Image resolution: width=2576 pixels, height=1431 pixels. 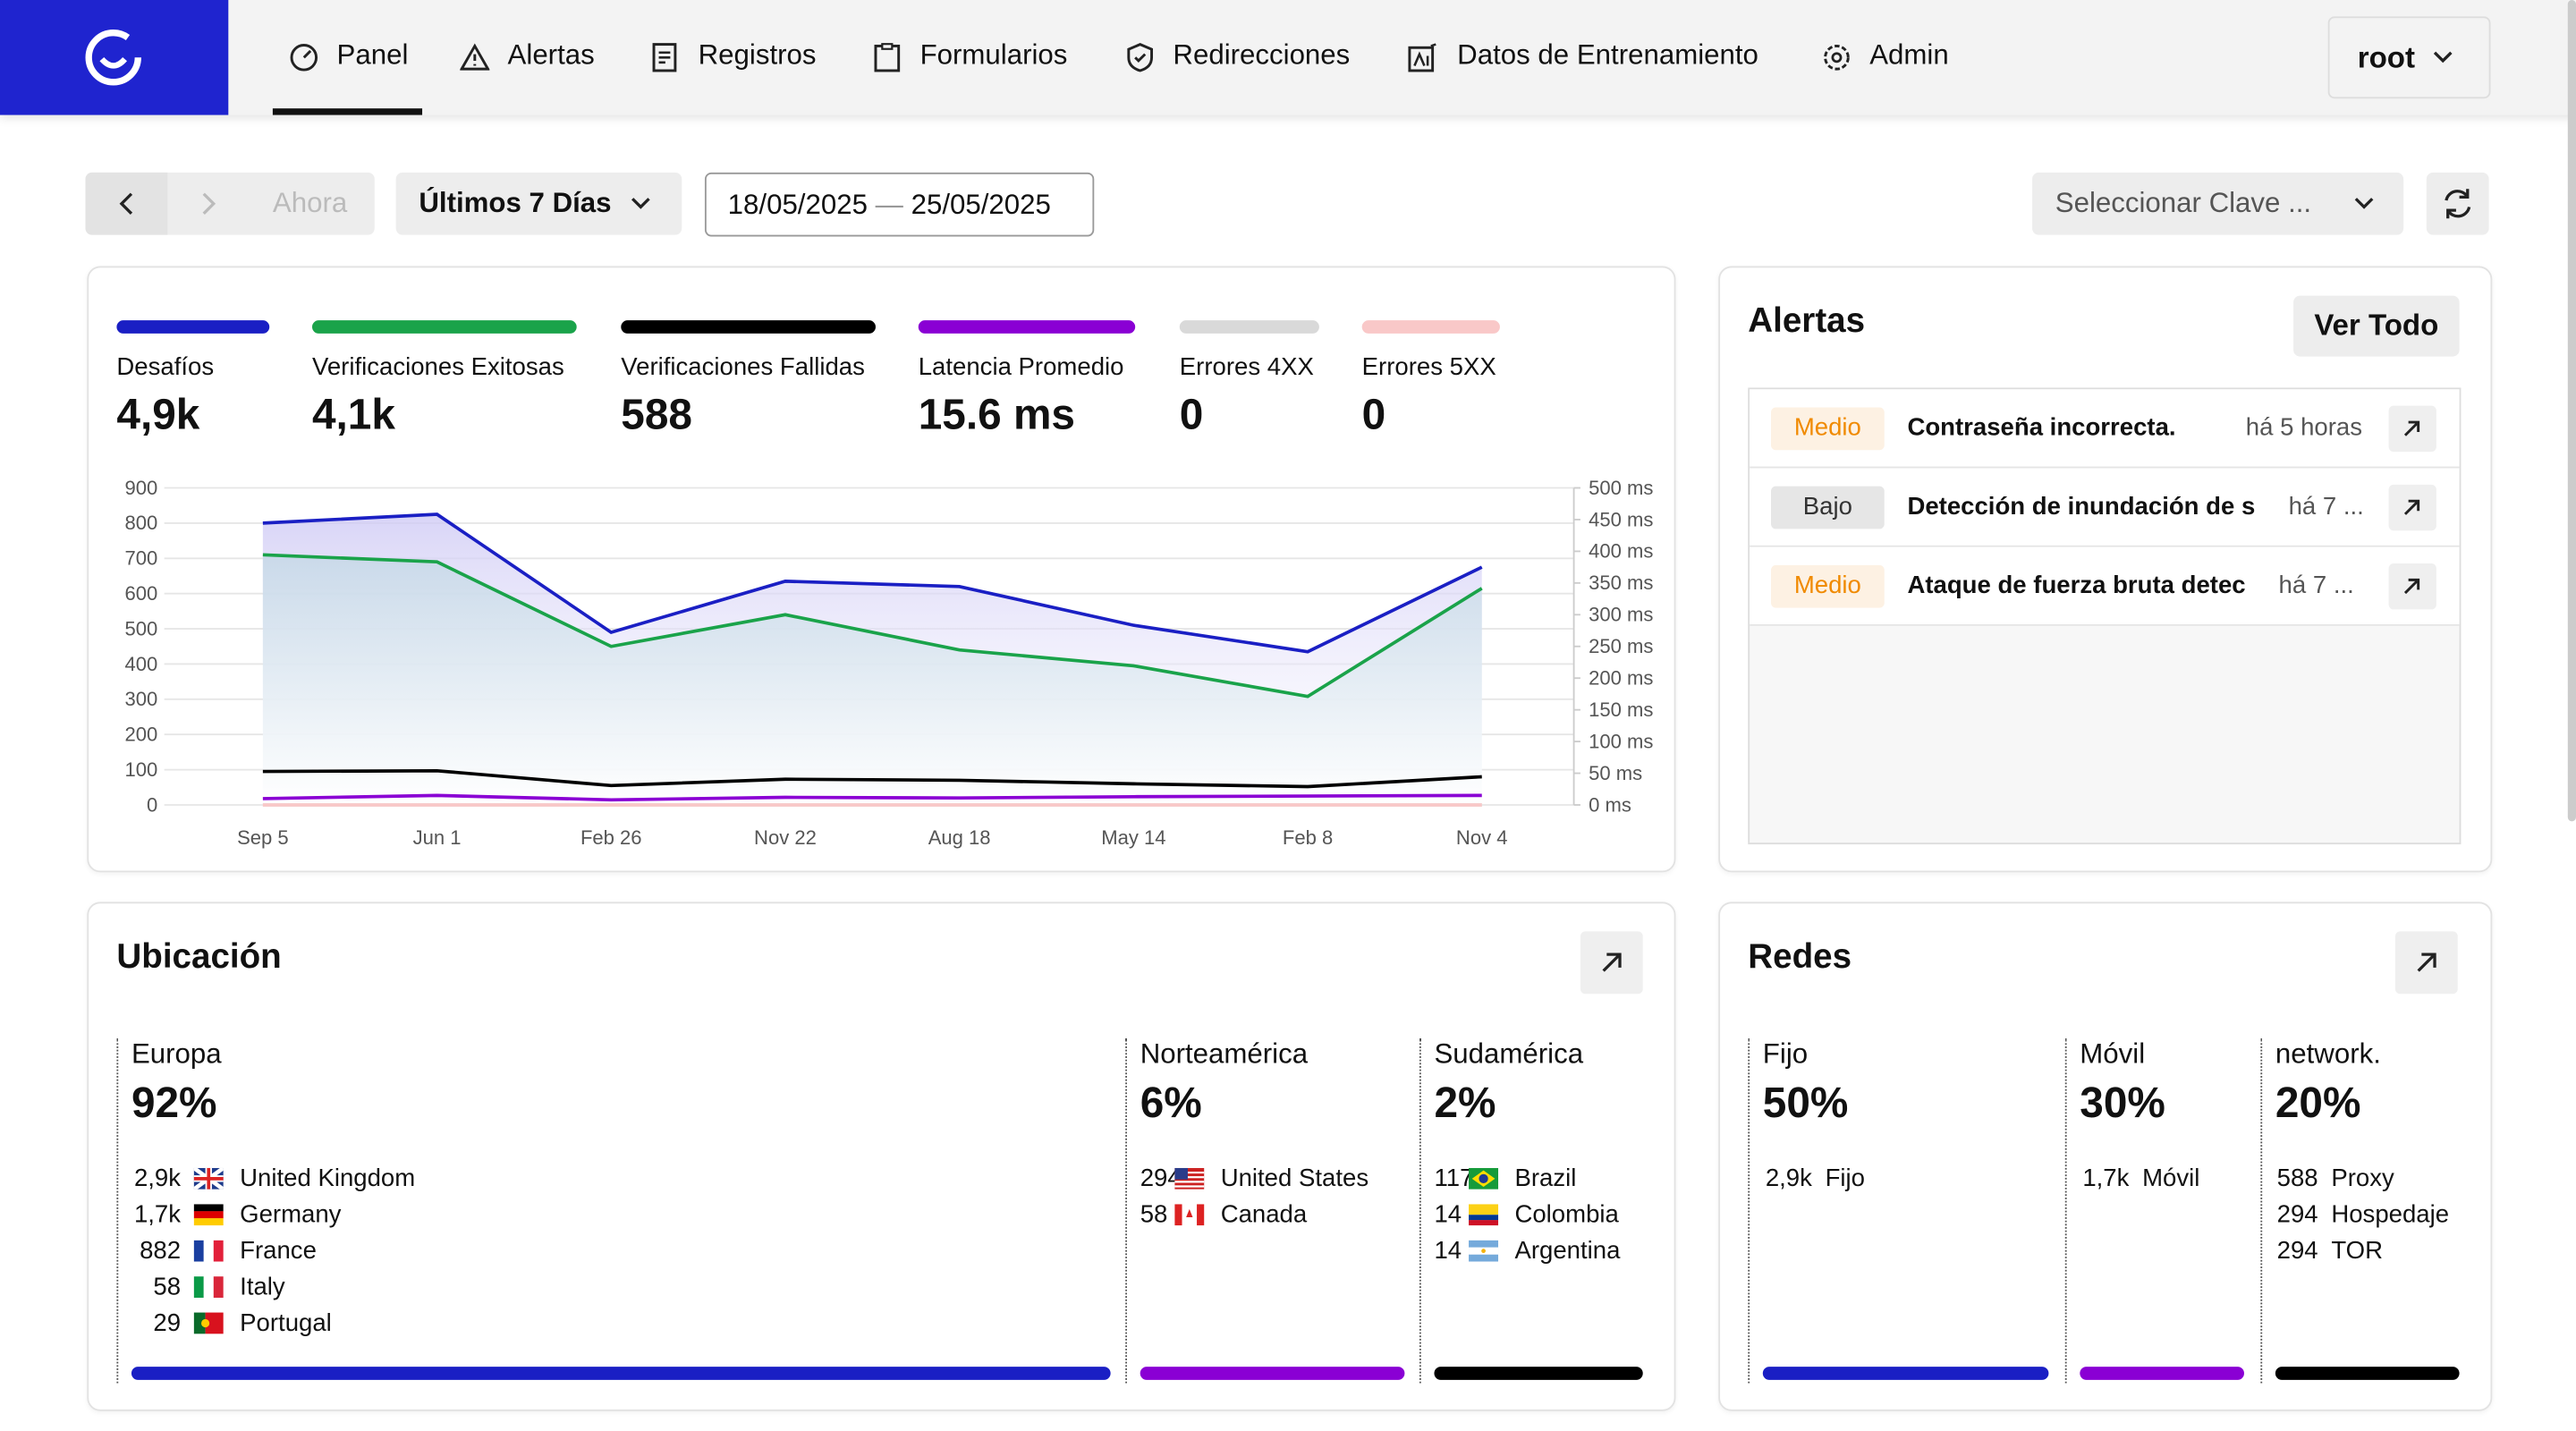 What do you see at coordinates (1133, 838) in the screenshot?
I see `x-tick-label: May 14` at bounding box center [1133, 838].